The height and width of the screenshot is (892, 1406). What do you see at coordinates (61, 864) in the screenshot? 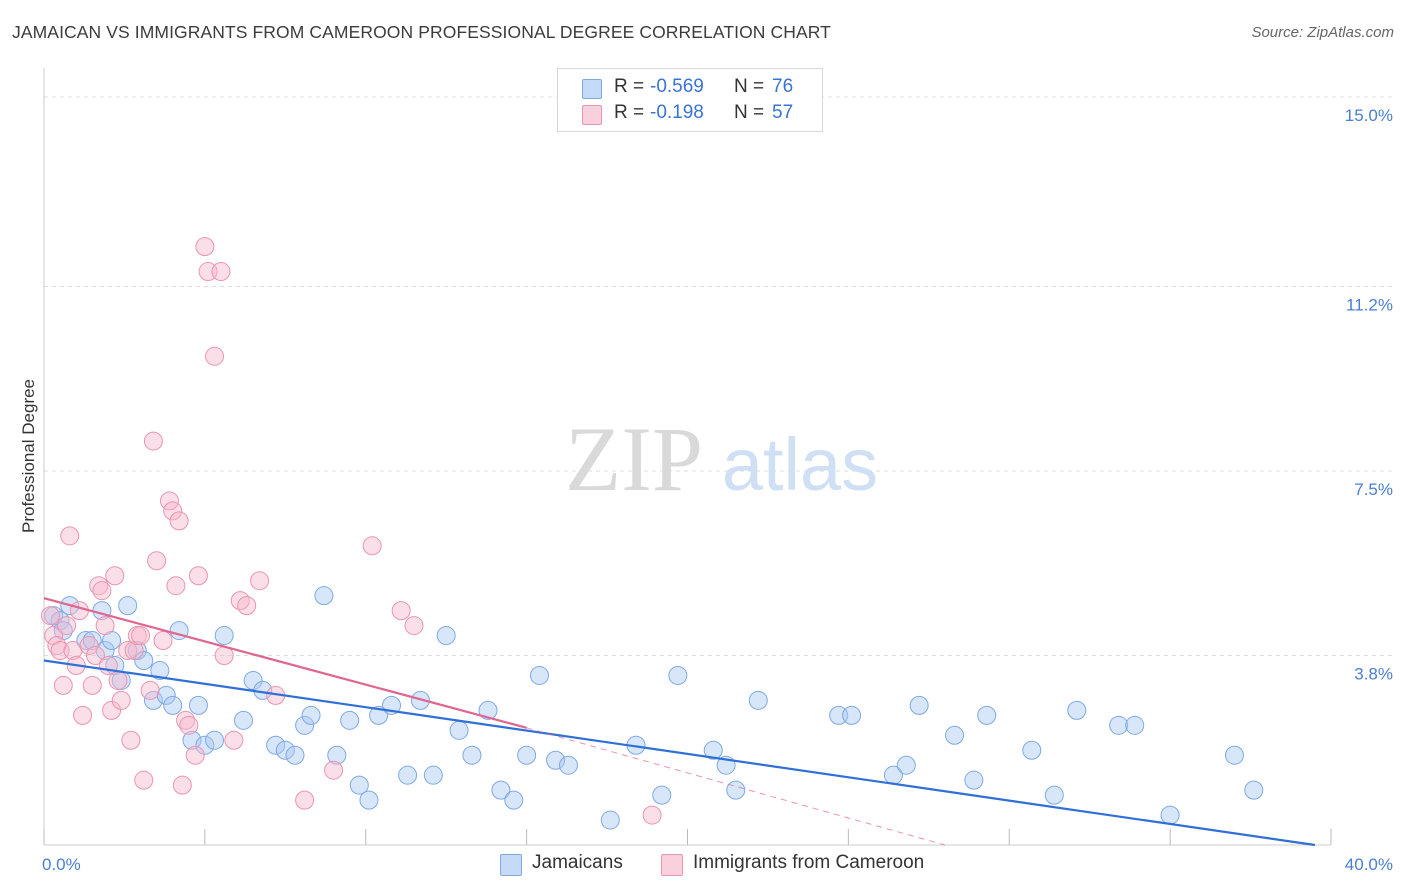
I see `x-tick-label: 0.0%` at bounding box center [61, 864].